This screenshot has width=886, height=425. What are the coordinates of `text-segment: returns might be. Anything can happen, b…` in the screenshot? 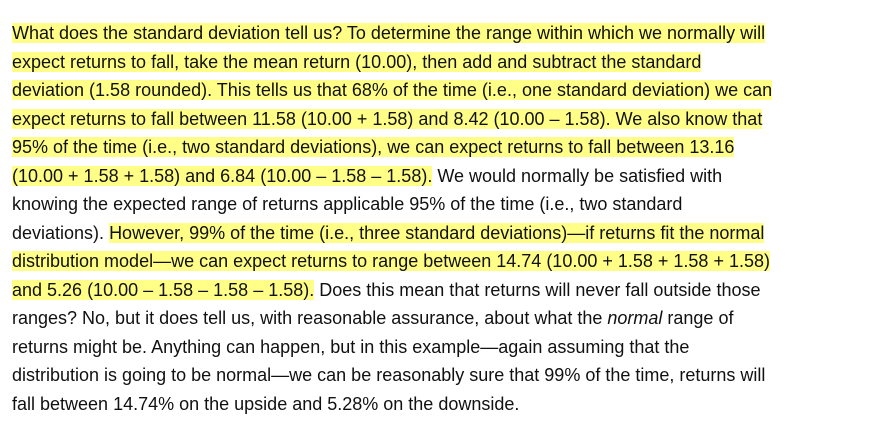 It's located at (351, 346).